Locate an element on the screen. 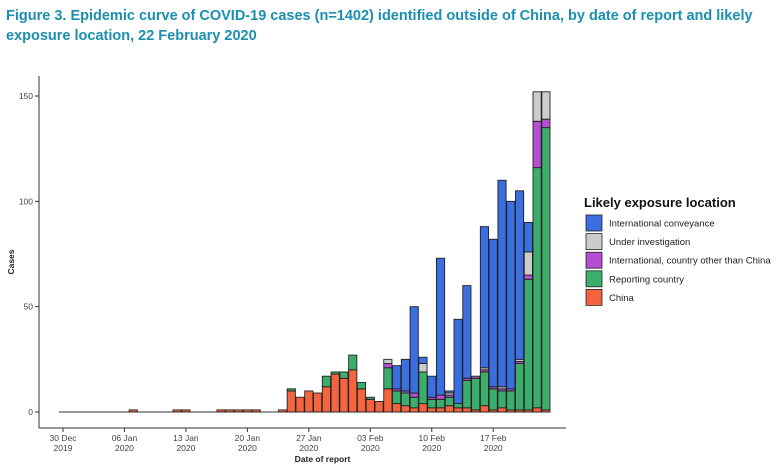 The image size is (779, 467). legend-swatch-international is located at coordinates (594, 260).